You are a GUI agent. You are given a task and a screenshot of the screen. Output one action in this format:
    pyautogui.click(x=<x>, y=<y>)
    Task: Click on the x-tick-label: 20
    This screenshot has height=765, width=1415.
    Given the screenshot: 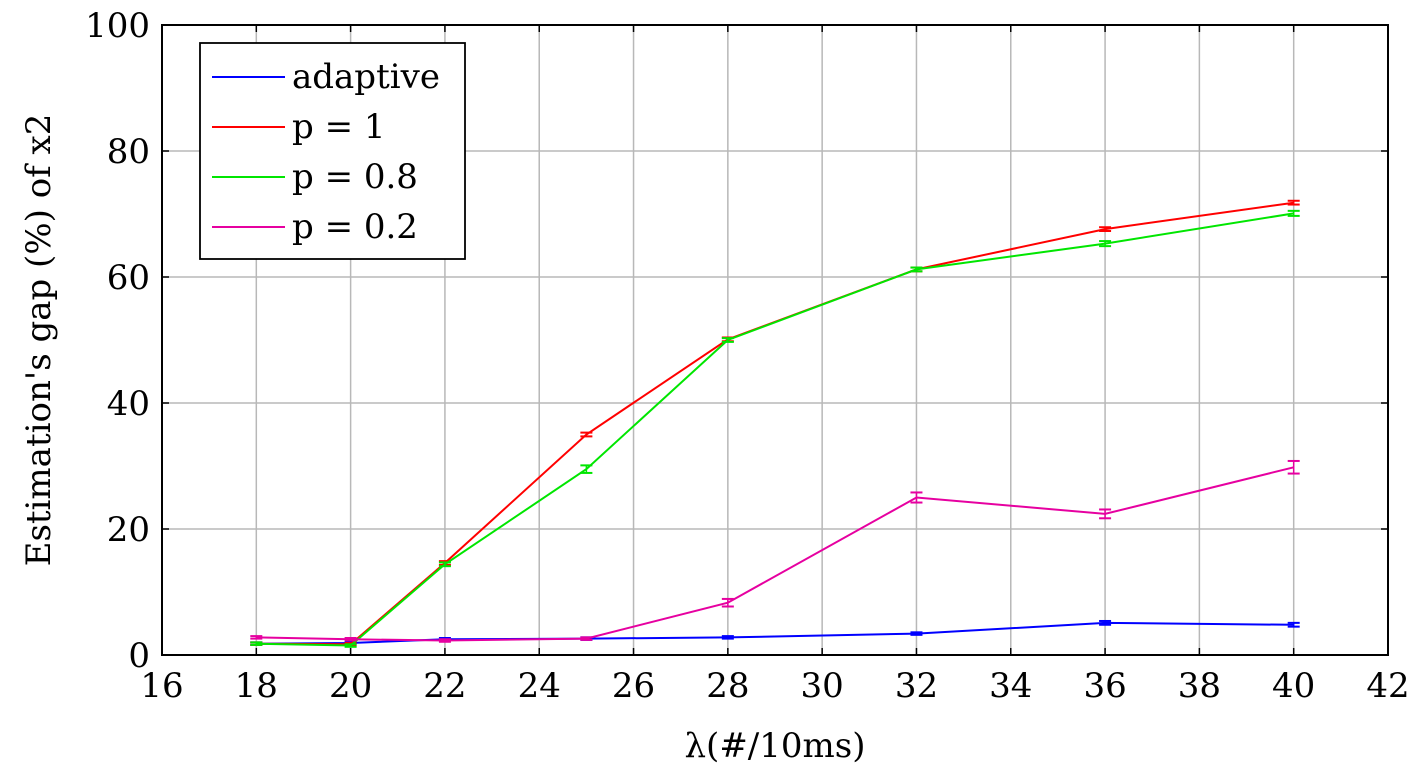 What is the action you would take?
    pyautogui.click(x=350, y=686)
    